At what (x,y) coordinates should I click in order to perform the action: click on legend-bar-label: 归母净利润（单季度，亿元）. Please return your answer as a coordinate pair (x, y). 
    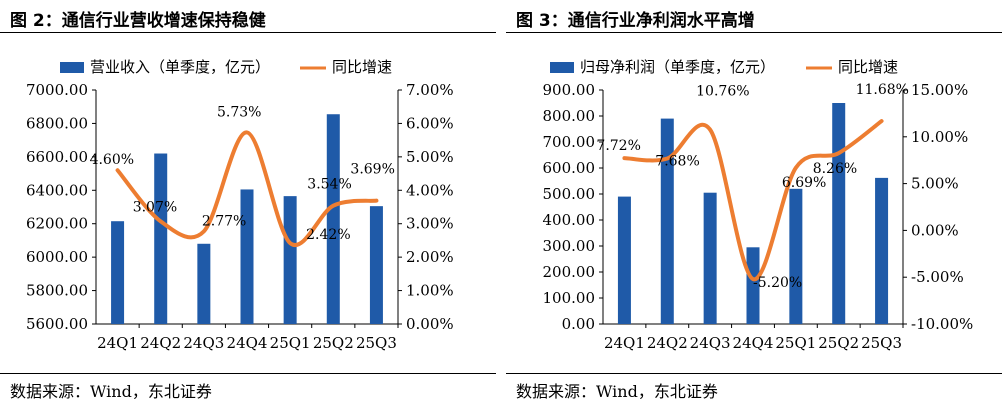
    Looking at the image, I should click on (677, 67).